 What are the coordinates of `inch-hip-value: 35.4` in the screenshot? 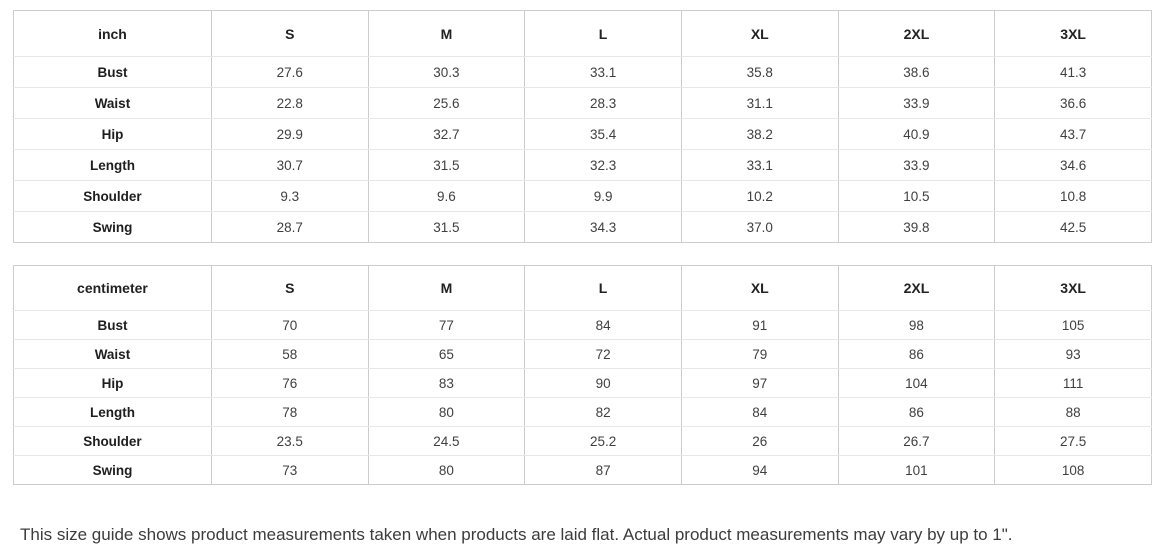 It's located at (603, 134).